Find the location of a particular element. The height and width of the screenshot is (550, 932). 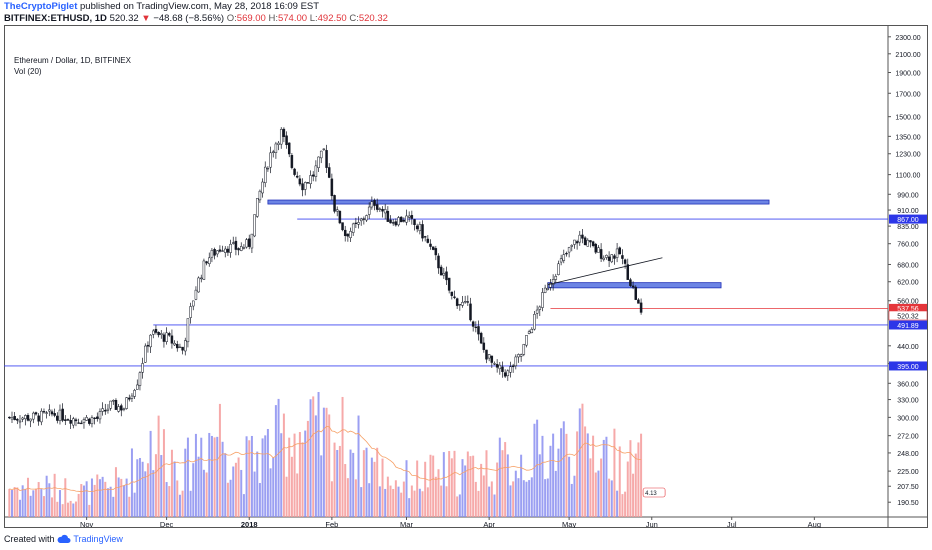

tradingview-link: TradingView is located at coordinates (98, 539).